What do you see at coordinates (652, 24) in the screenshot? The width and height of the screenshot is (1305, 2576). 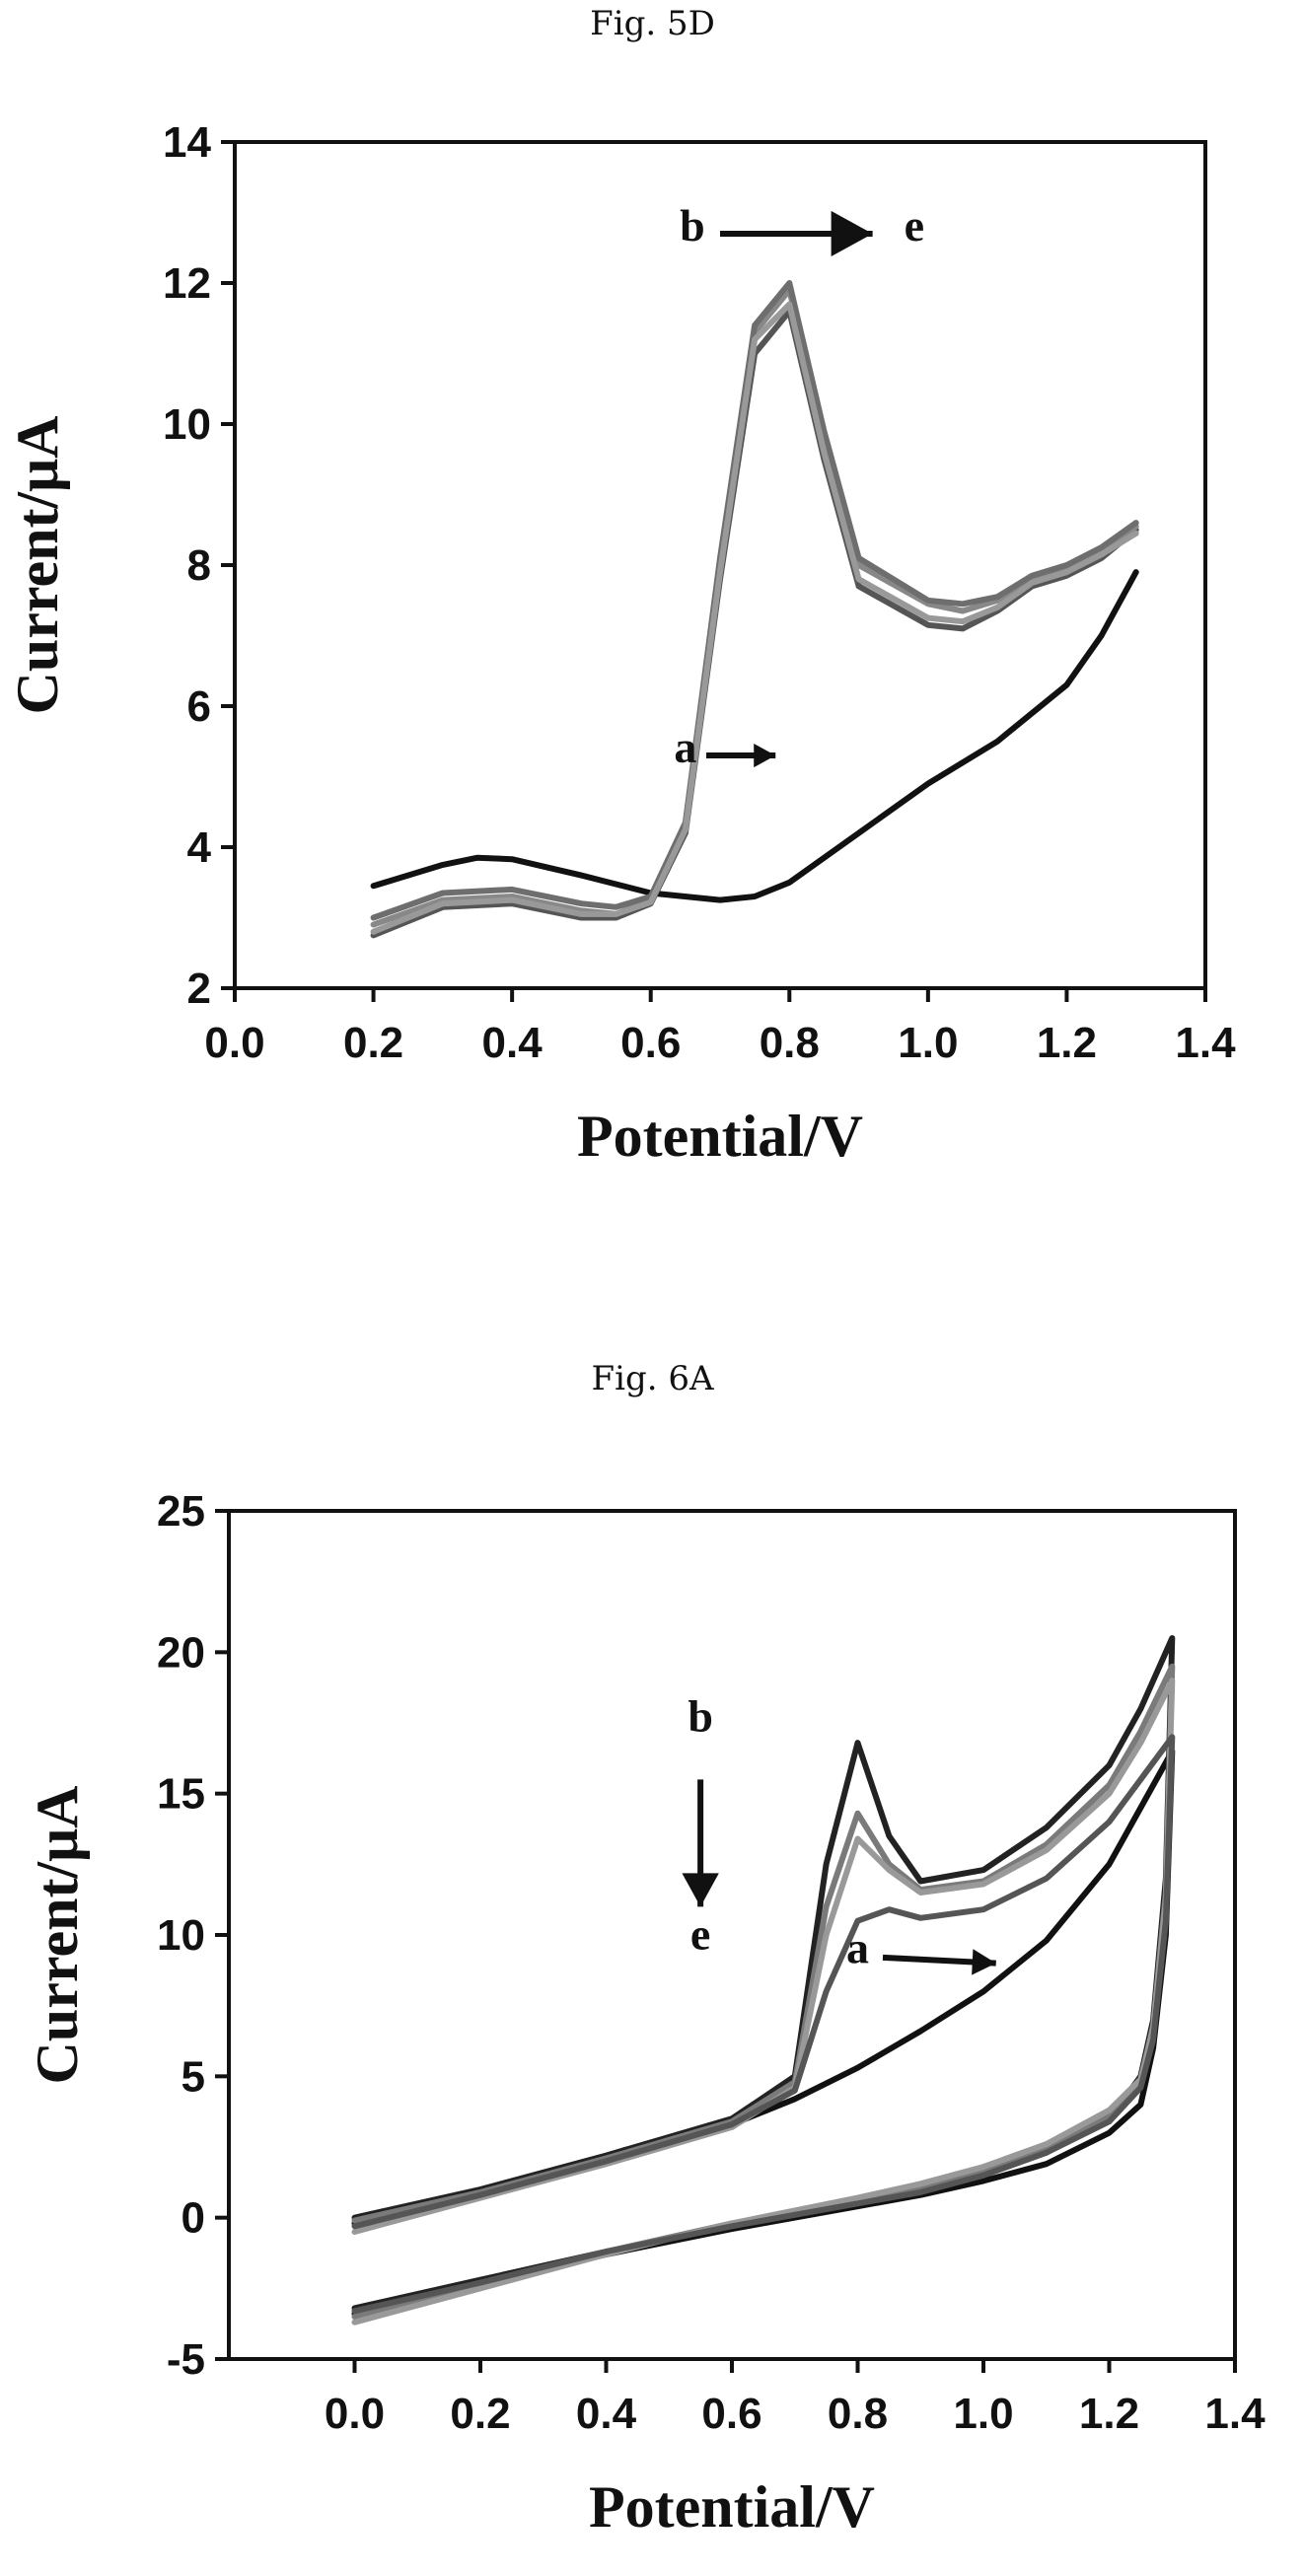 I see `figure-title-5d: Fig. 5D` at bounding box center [652, 24].